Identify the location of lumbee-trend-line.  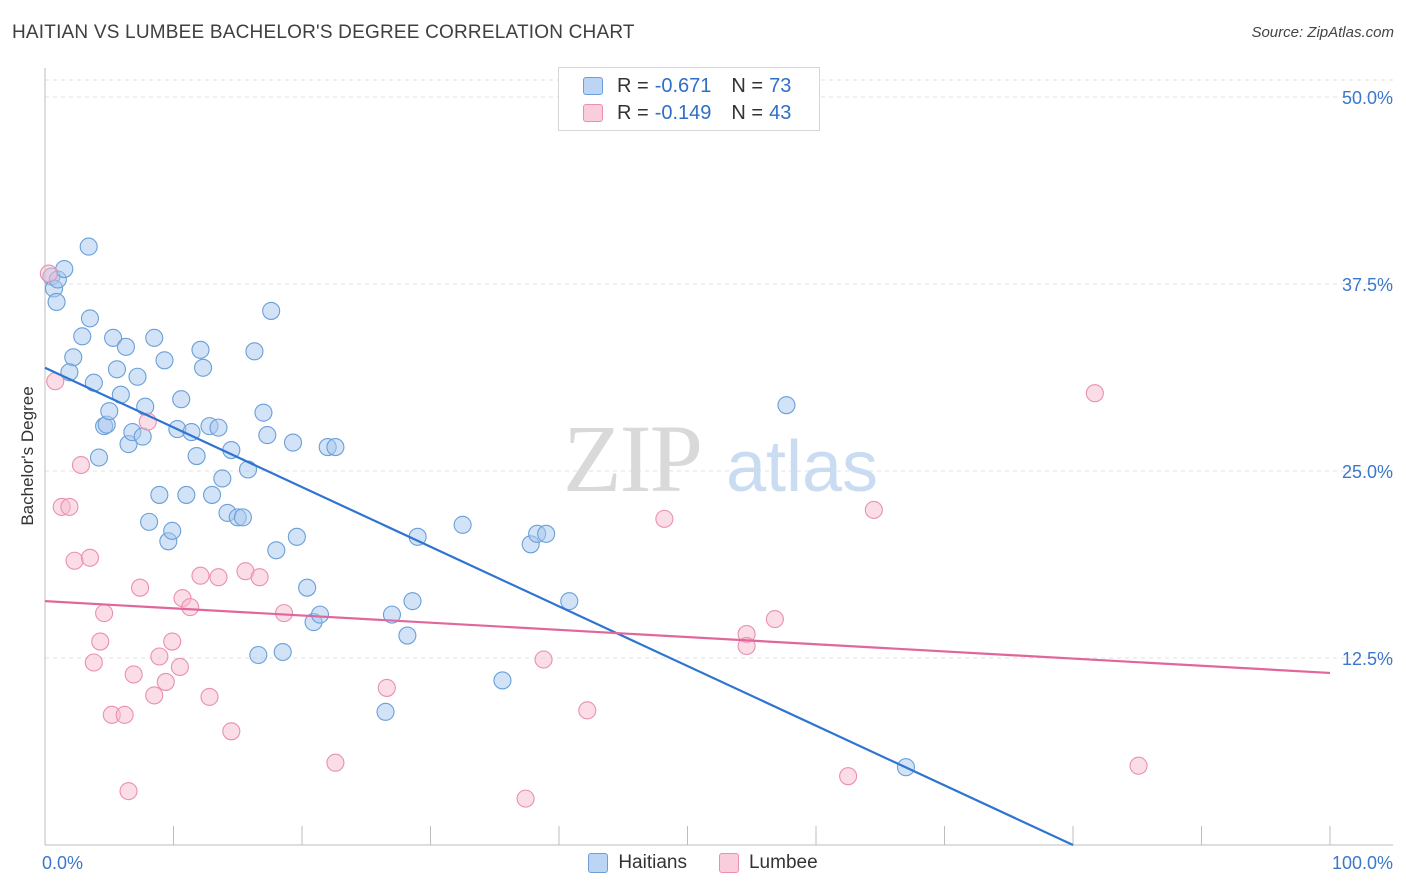
(687, 637).